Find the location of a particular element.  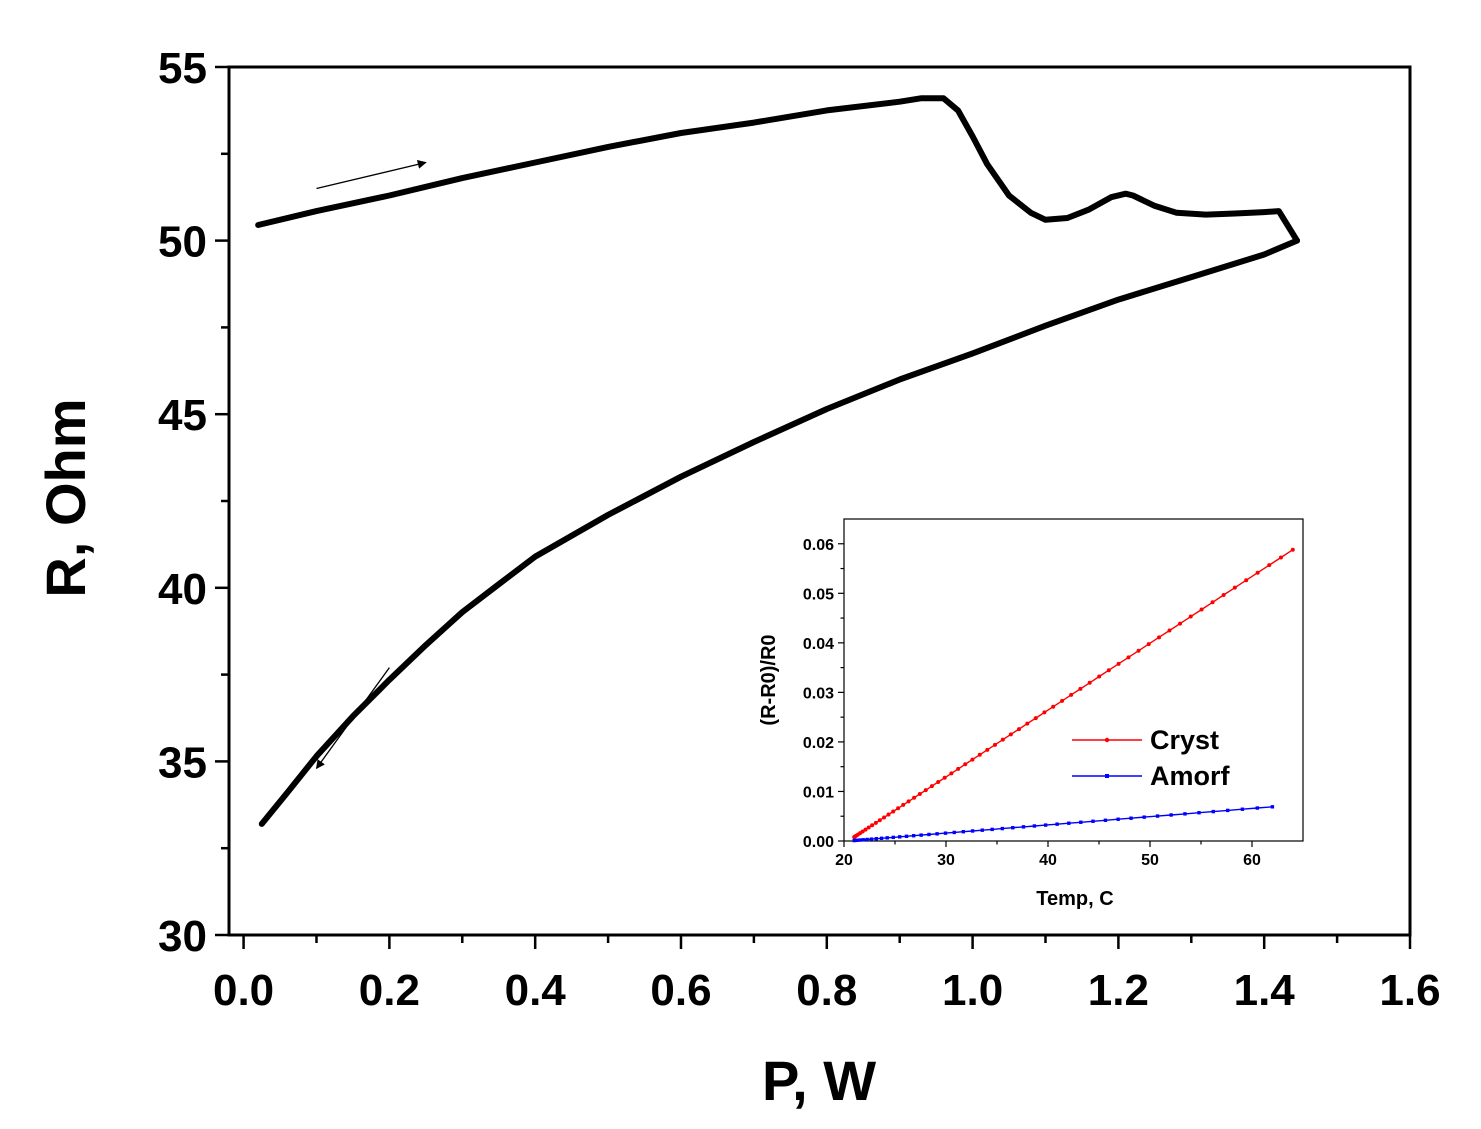

main-x-axis-title: P, W is located at coordinates (819, 1080).